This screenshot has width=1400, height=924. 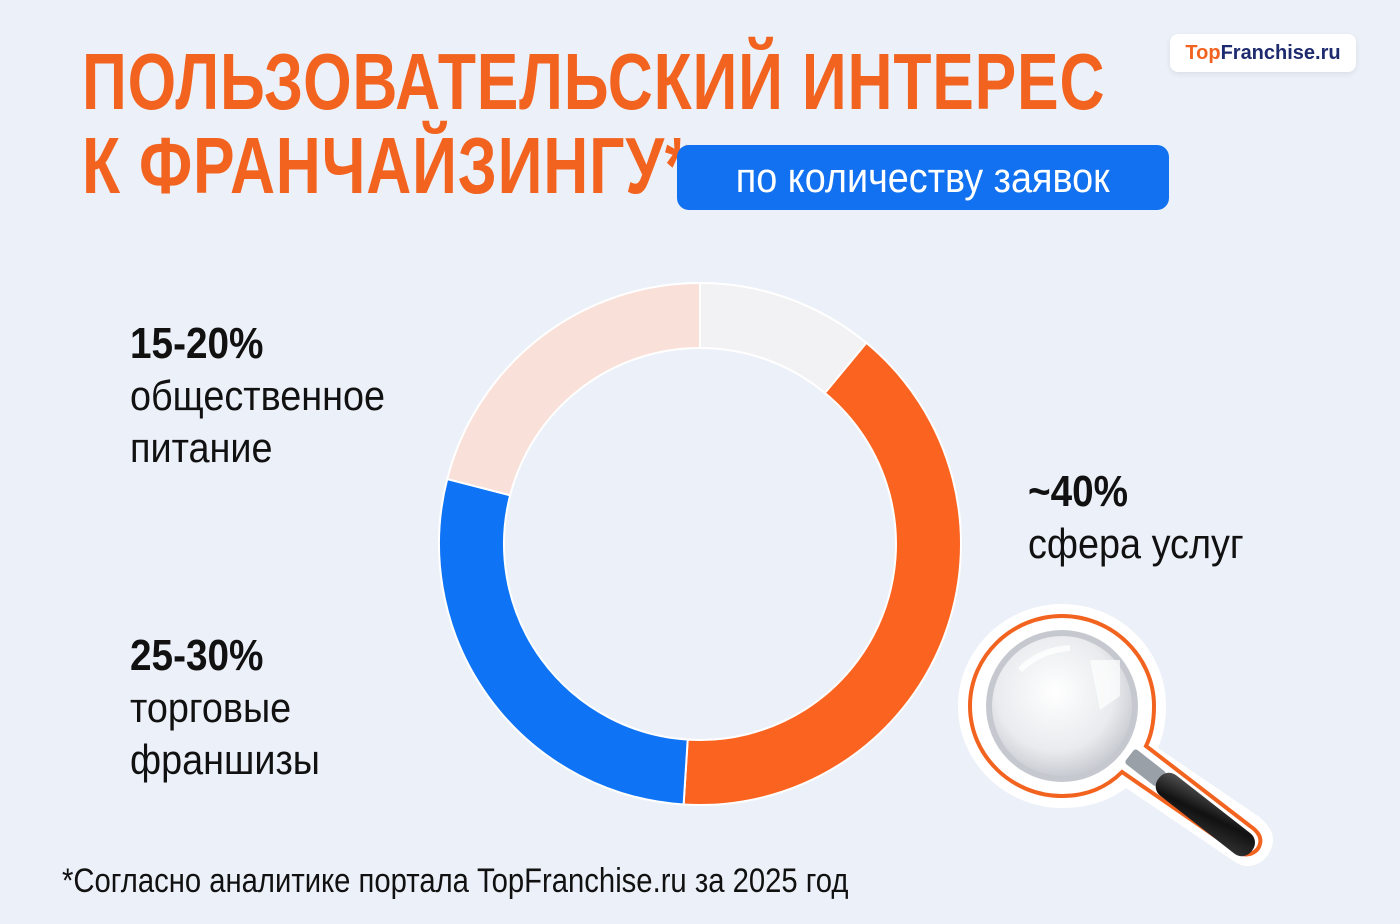 I want to click on label-food: 15-20% общественное питание, so click(x=271, y=396).